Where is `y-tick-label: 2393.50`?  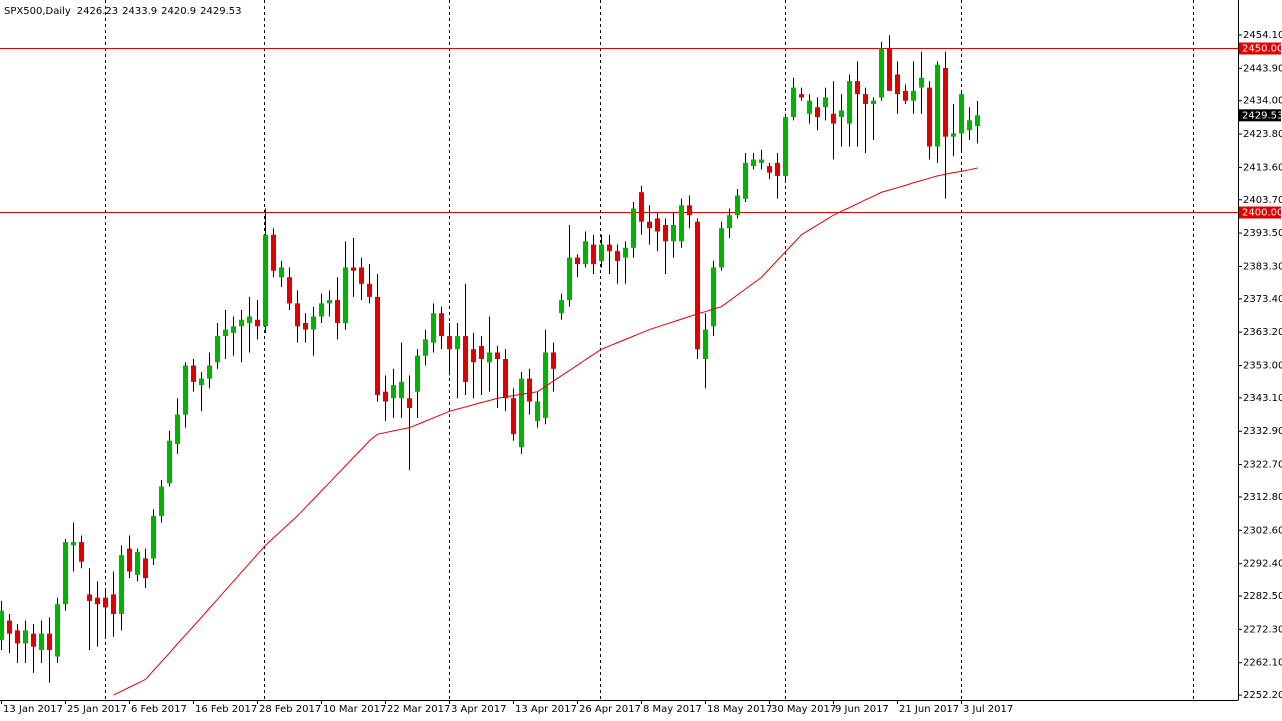 y-tick-label: 2393.50 is located at coordinates (1262, 233).